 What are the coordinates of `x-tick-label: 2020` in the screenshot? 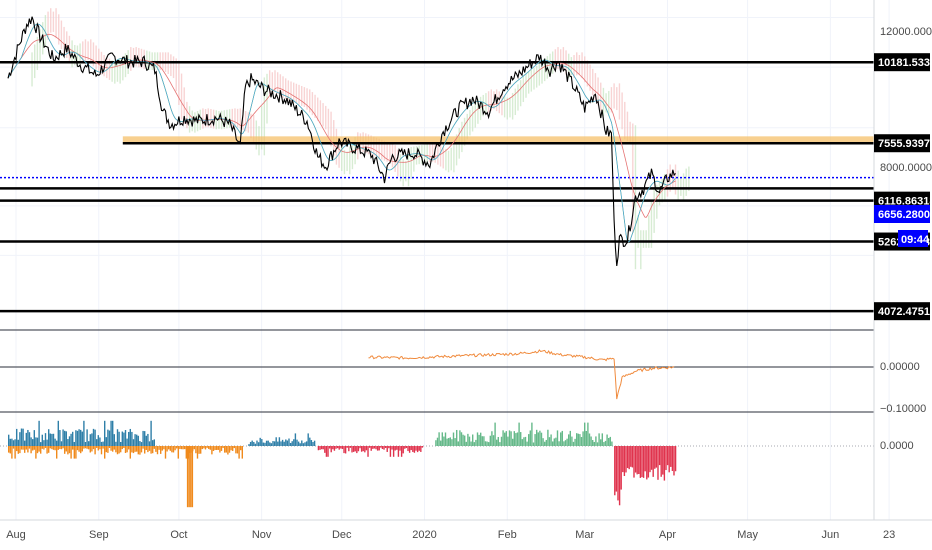 It's located at (424, 535).